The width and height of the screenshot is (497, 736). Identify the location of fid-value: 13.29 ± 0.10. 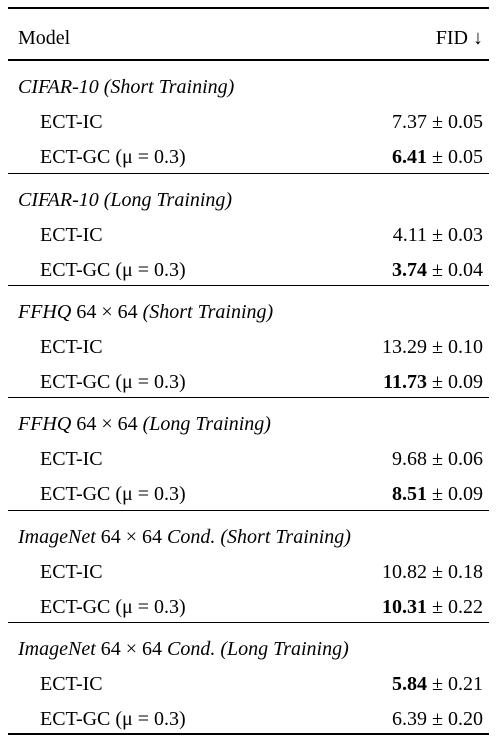
(432, 347).